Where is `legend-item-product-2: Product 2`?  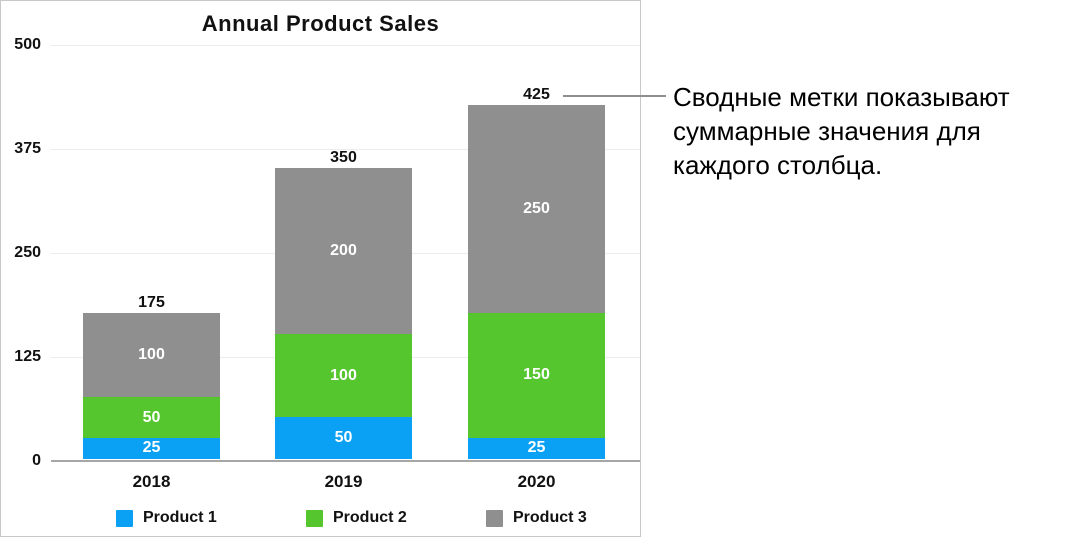
legend-item-product-2: Product 2 is located at coordinates (356, 518).